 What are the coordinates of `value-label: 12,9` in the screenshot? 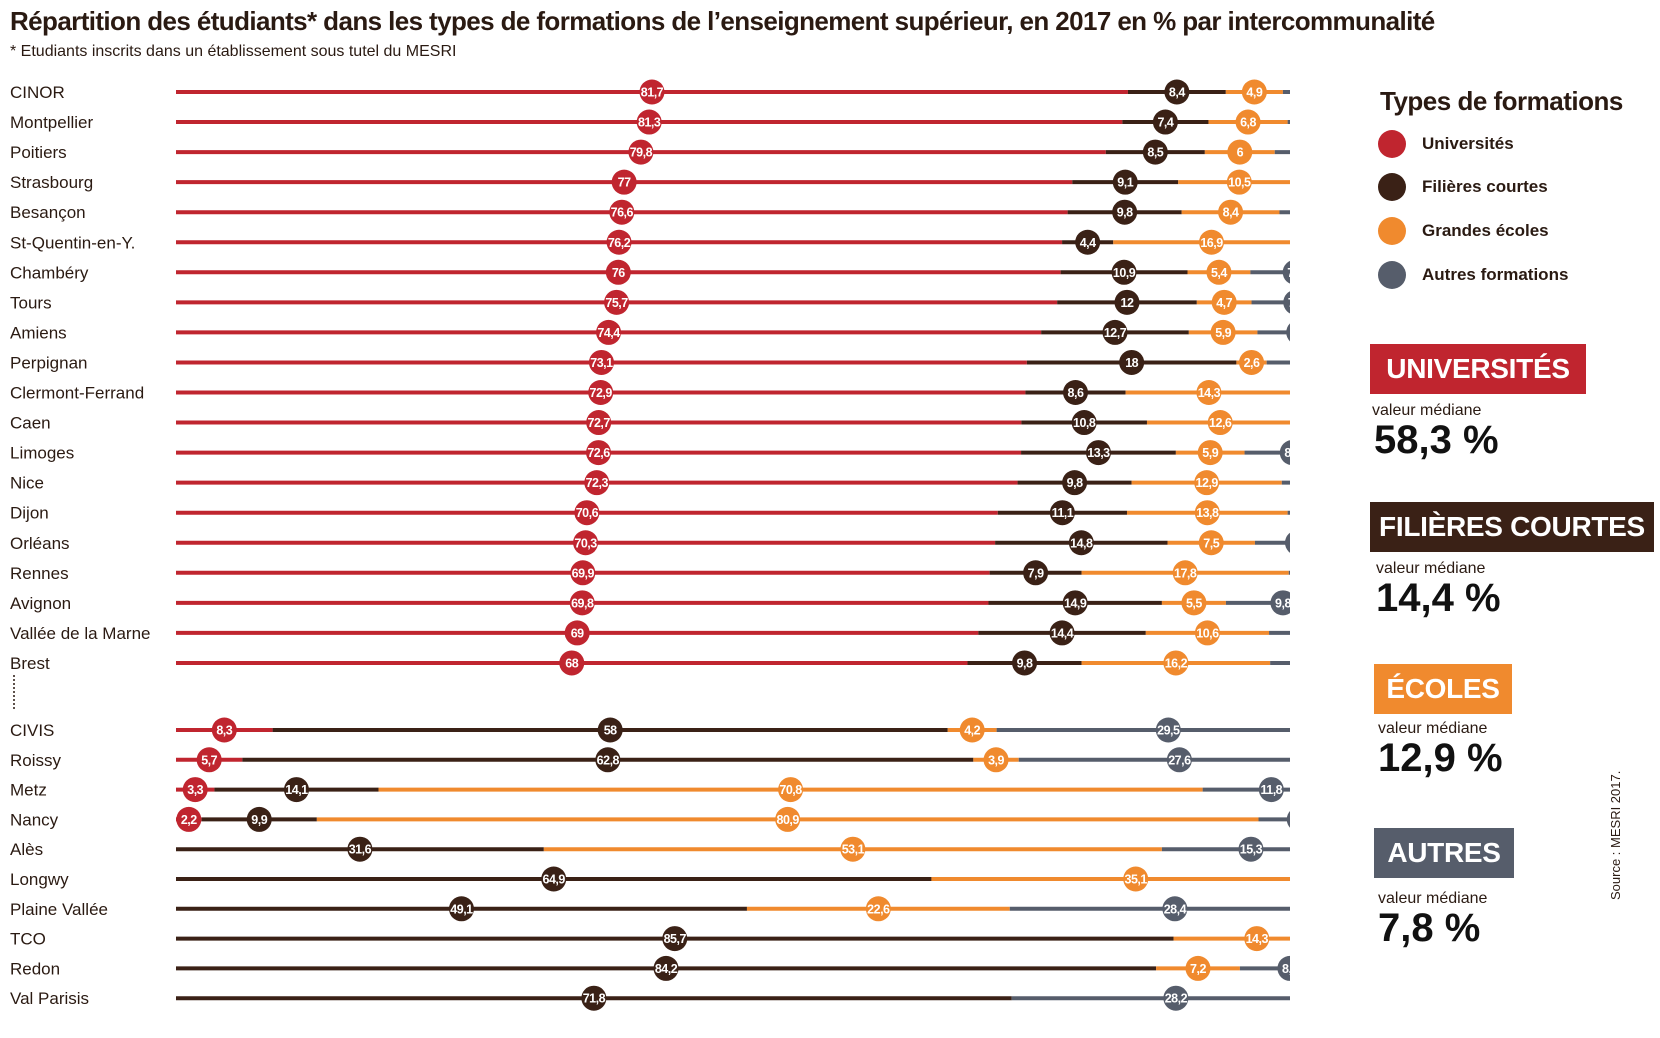 It's located at (1207, 483).